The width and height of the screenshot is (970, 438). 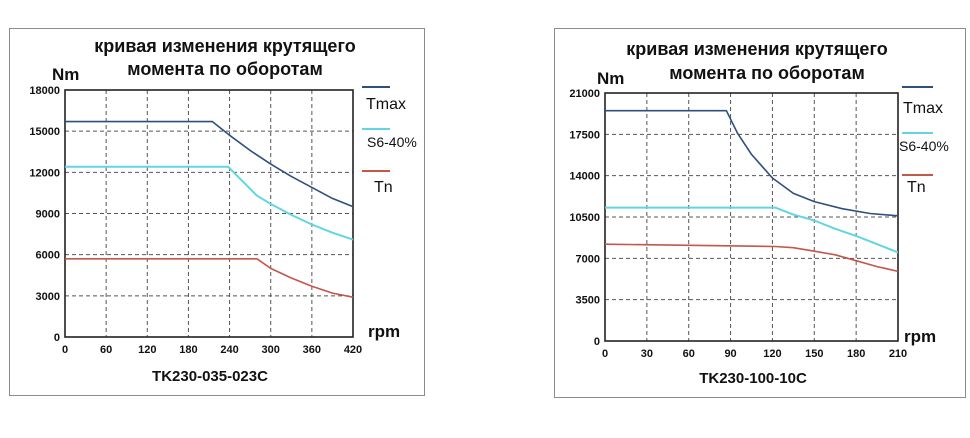 I want to click on y-tick-label: 15000, so click(x=44, y=132).